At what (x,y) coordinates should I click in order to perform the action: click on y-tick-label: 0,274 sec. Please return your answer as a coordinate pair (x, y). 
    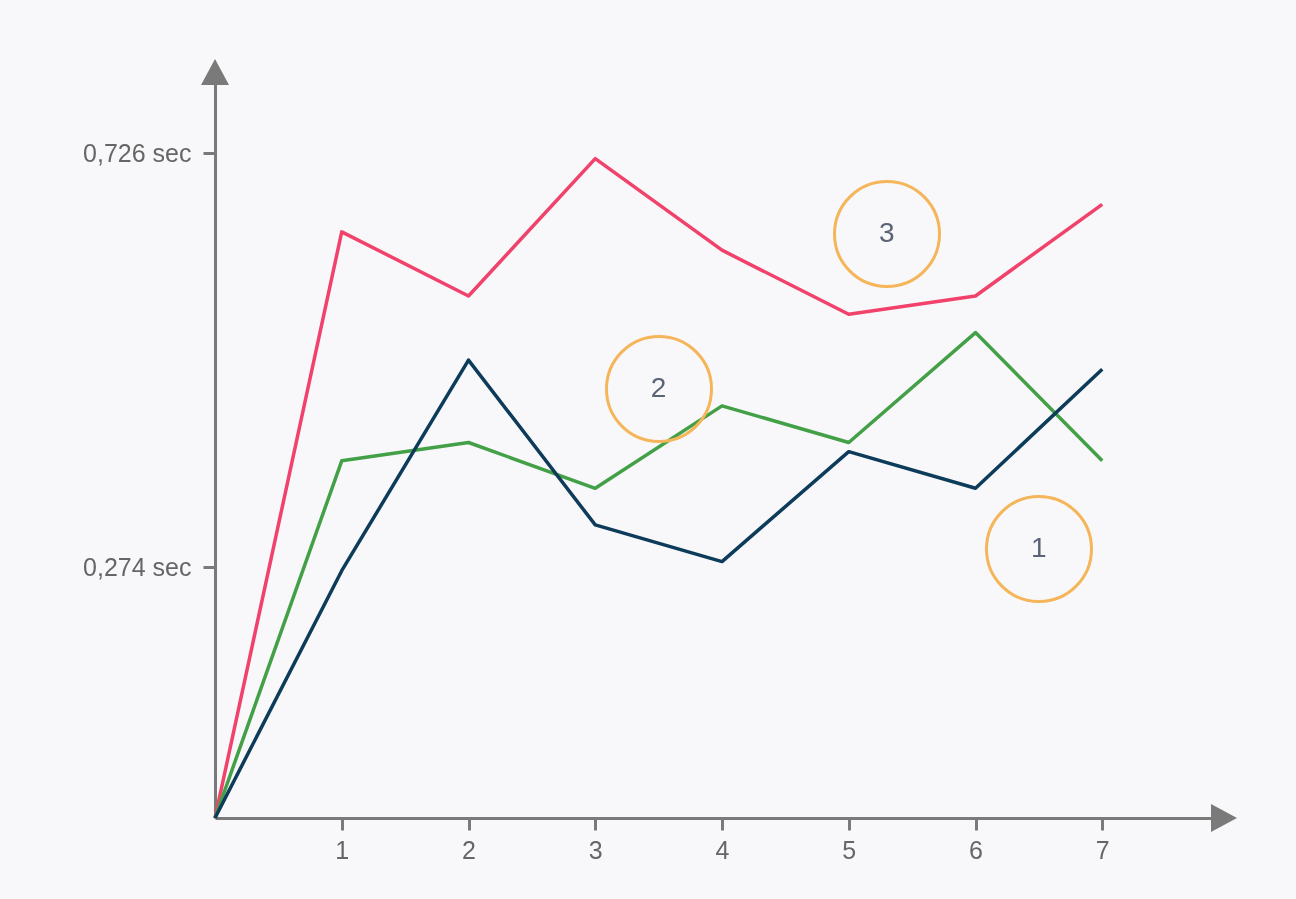
    Looking at the image, I should click on (137, 566).